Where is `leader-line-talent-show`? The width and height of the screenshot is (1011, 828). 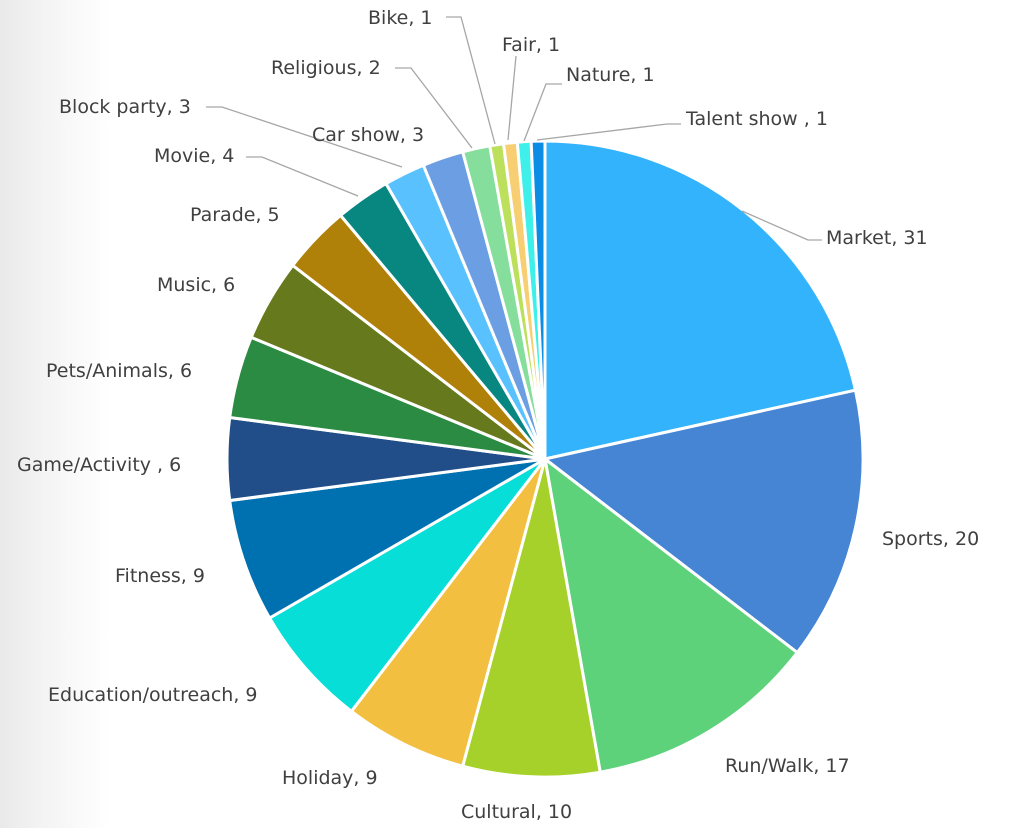
leader-line-talent-show is located at coordinates (608, 132).